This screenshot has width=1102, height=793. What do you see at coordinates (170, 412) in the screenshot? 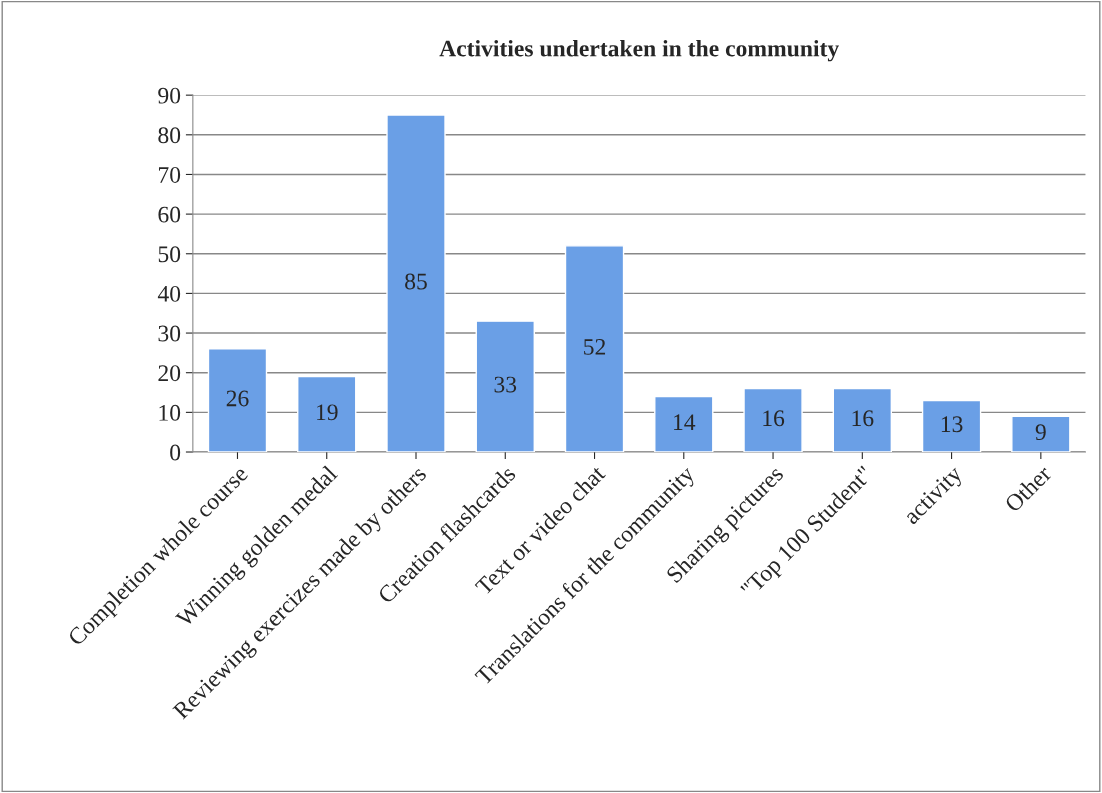
I see `y-tick-label: 10` at bounding box center [170, 412].